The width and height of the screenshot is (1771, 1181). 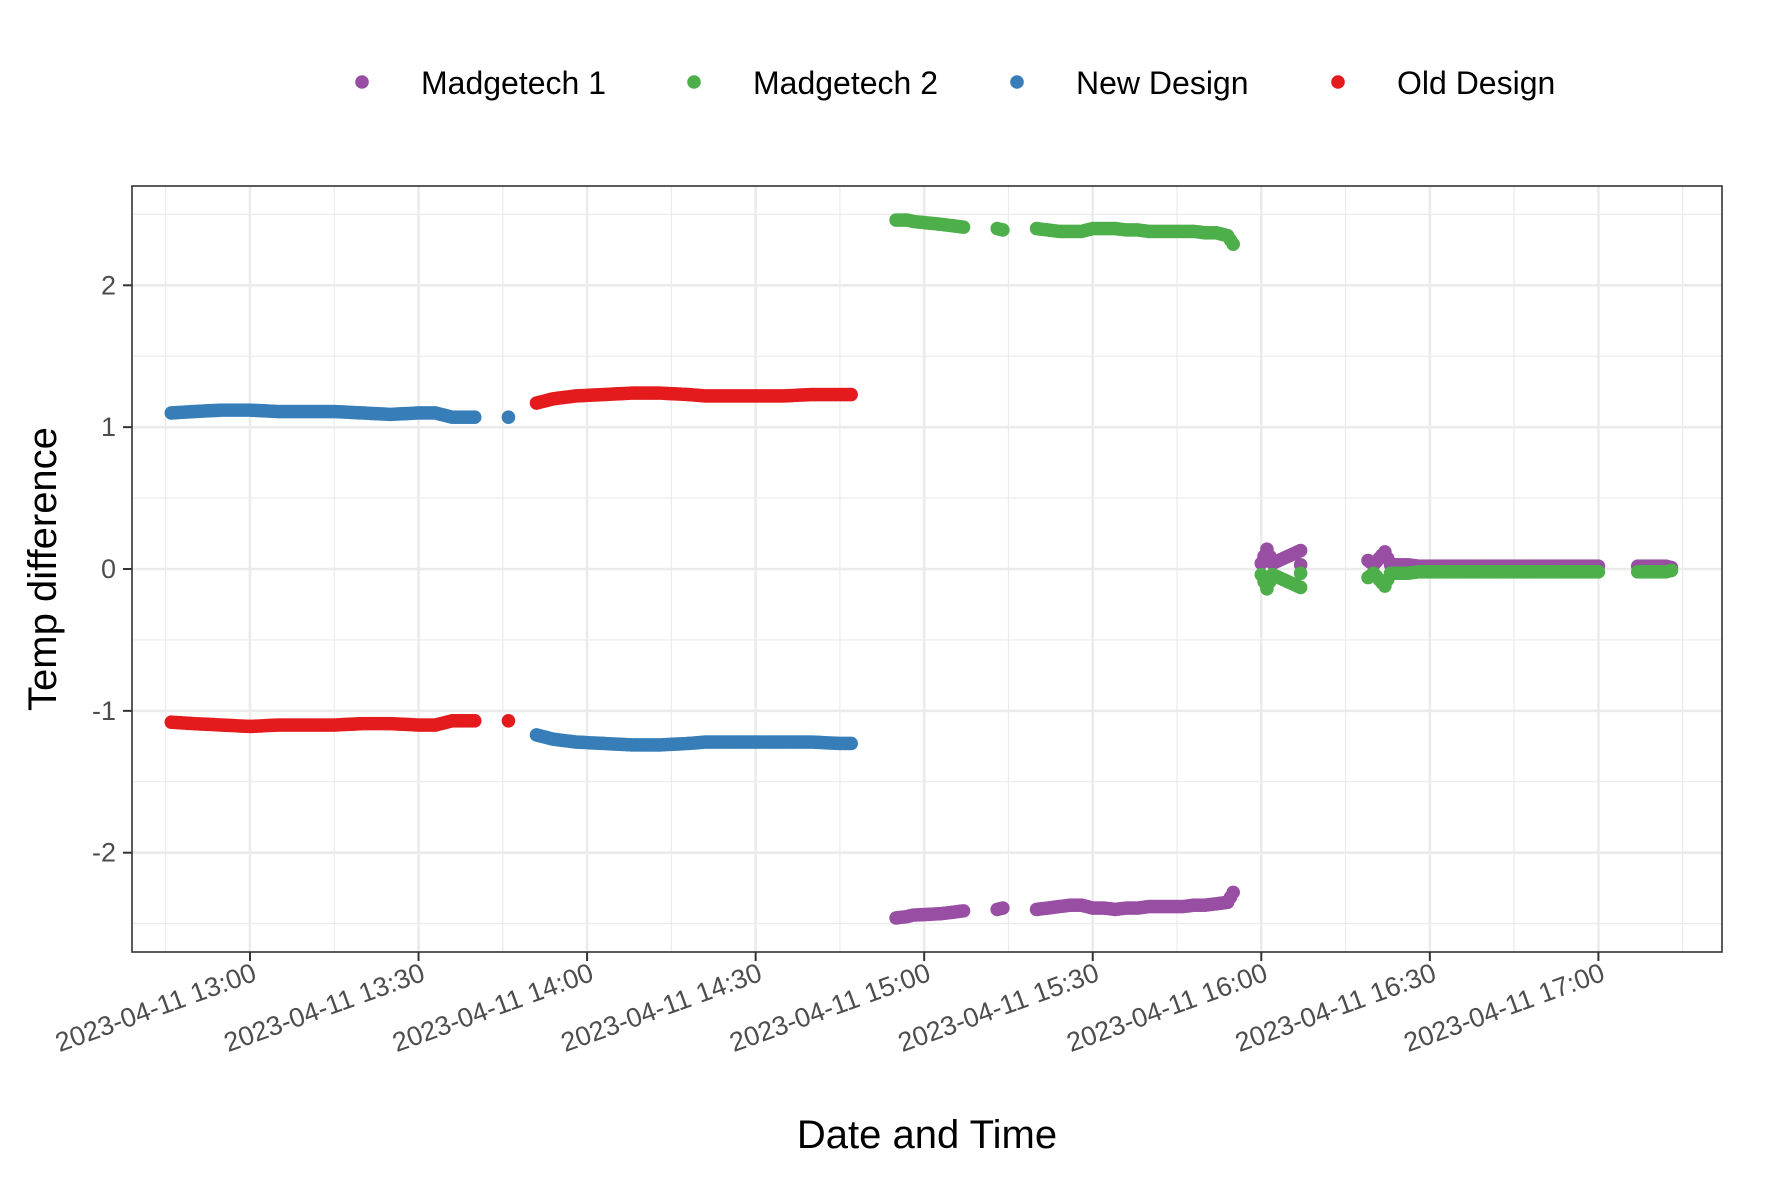 I want to click on y-tick-label: 1, so click(x=108, y=427).